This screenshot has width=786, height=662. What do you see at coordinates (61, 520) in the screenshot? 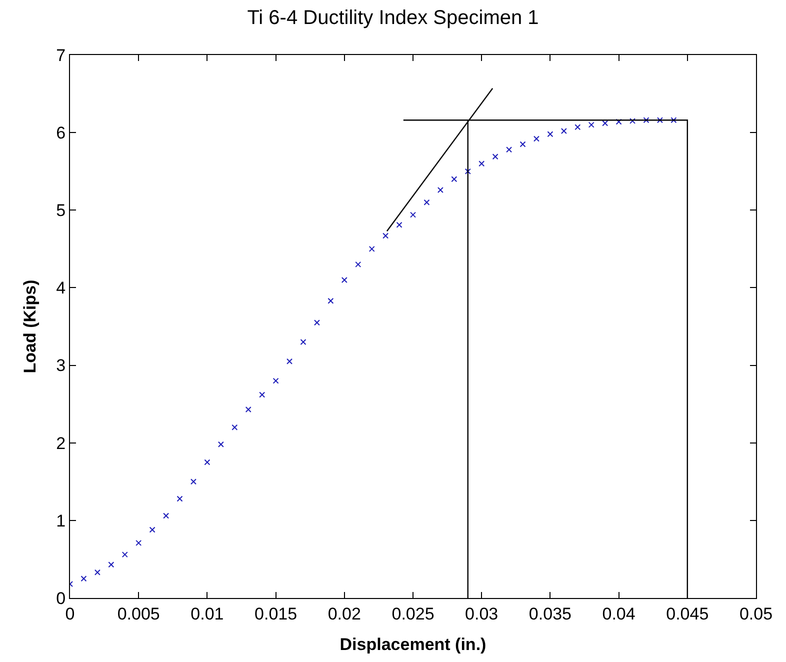
I see `y-tick-label: 1` at bounding box center [61, 520].